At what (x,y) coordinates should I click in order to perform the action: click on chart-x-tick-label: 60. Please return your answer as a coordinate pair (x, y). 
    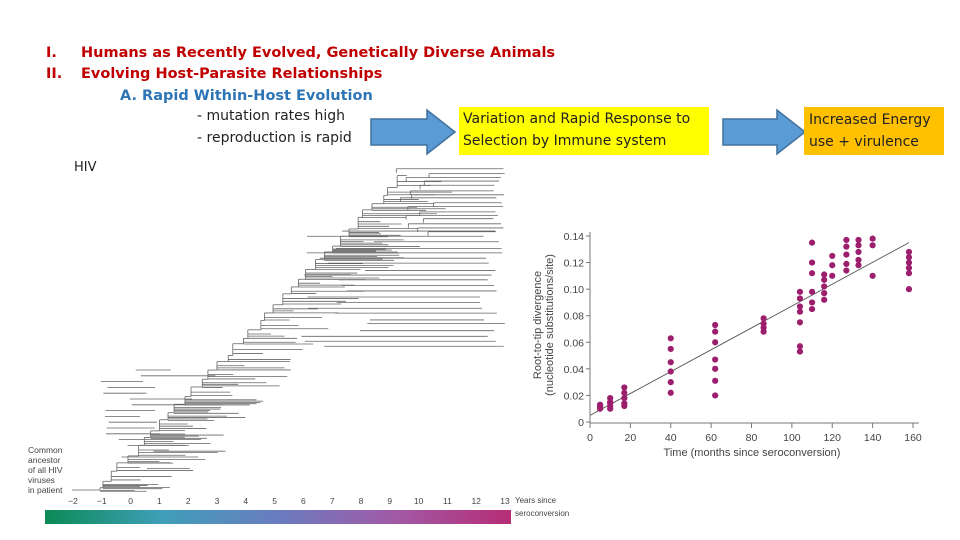
    Looking at the image, I should click on (711, 438).